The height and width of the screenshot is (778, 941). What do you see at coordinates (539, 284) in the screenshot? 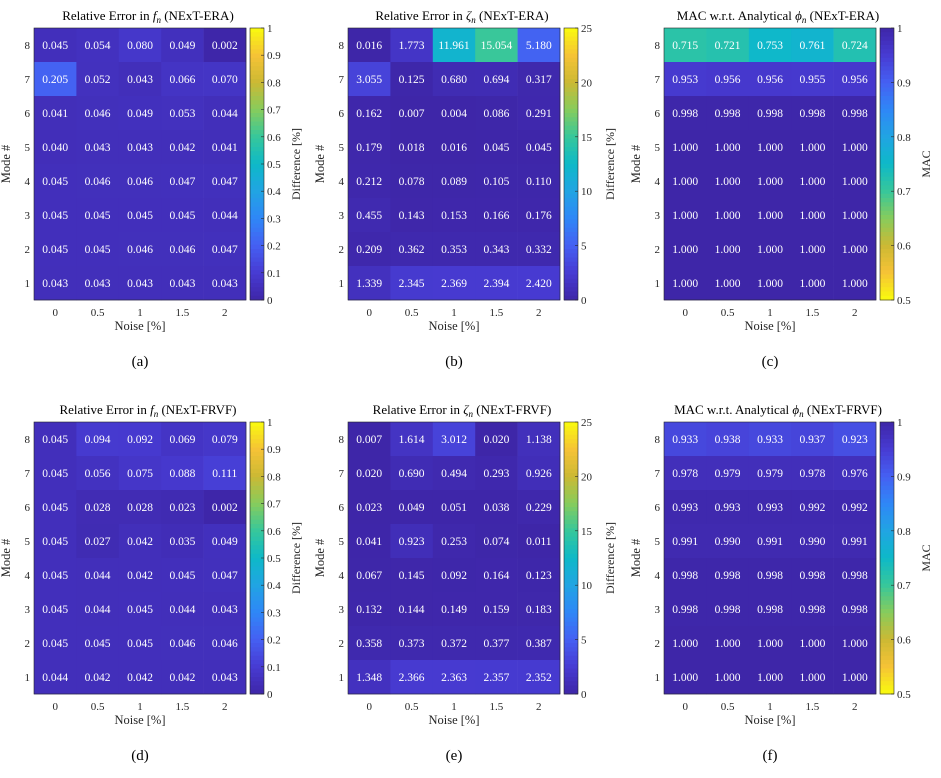
I see `cell-value-label: 2.420` at bounding box center [539, 284].